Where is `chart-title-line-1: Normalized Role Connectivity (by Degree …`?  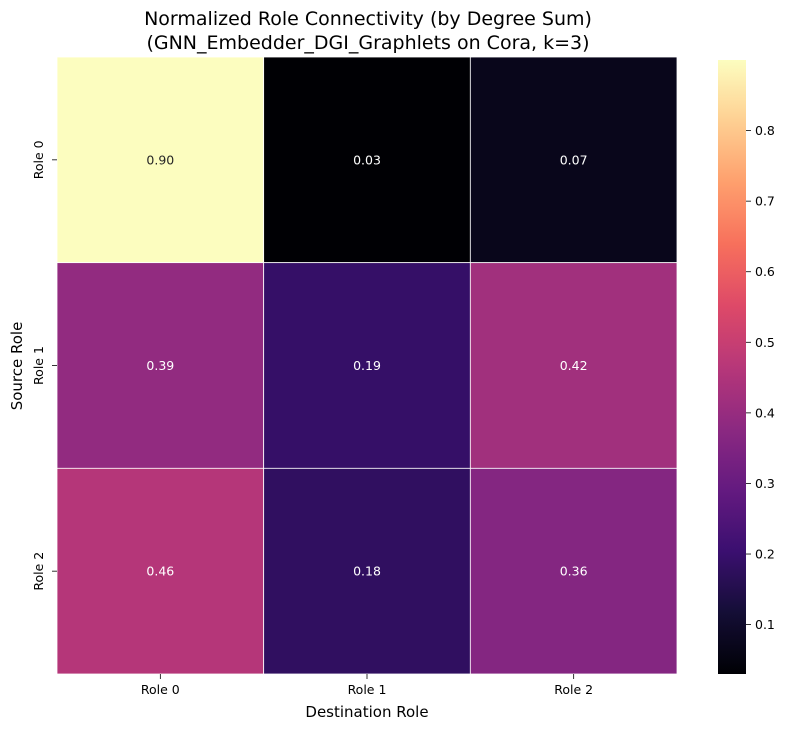
chart-title-line-1: Normalized Role Connectivity (by Degree … is located at coordinates (368, 19).